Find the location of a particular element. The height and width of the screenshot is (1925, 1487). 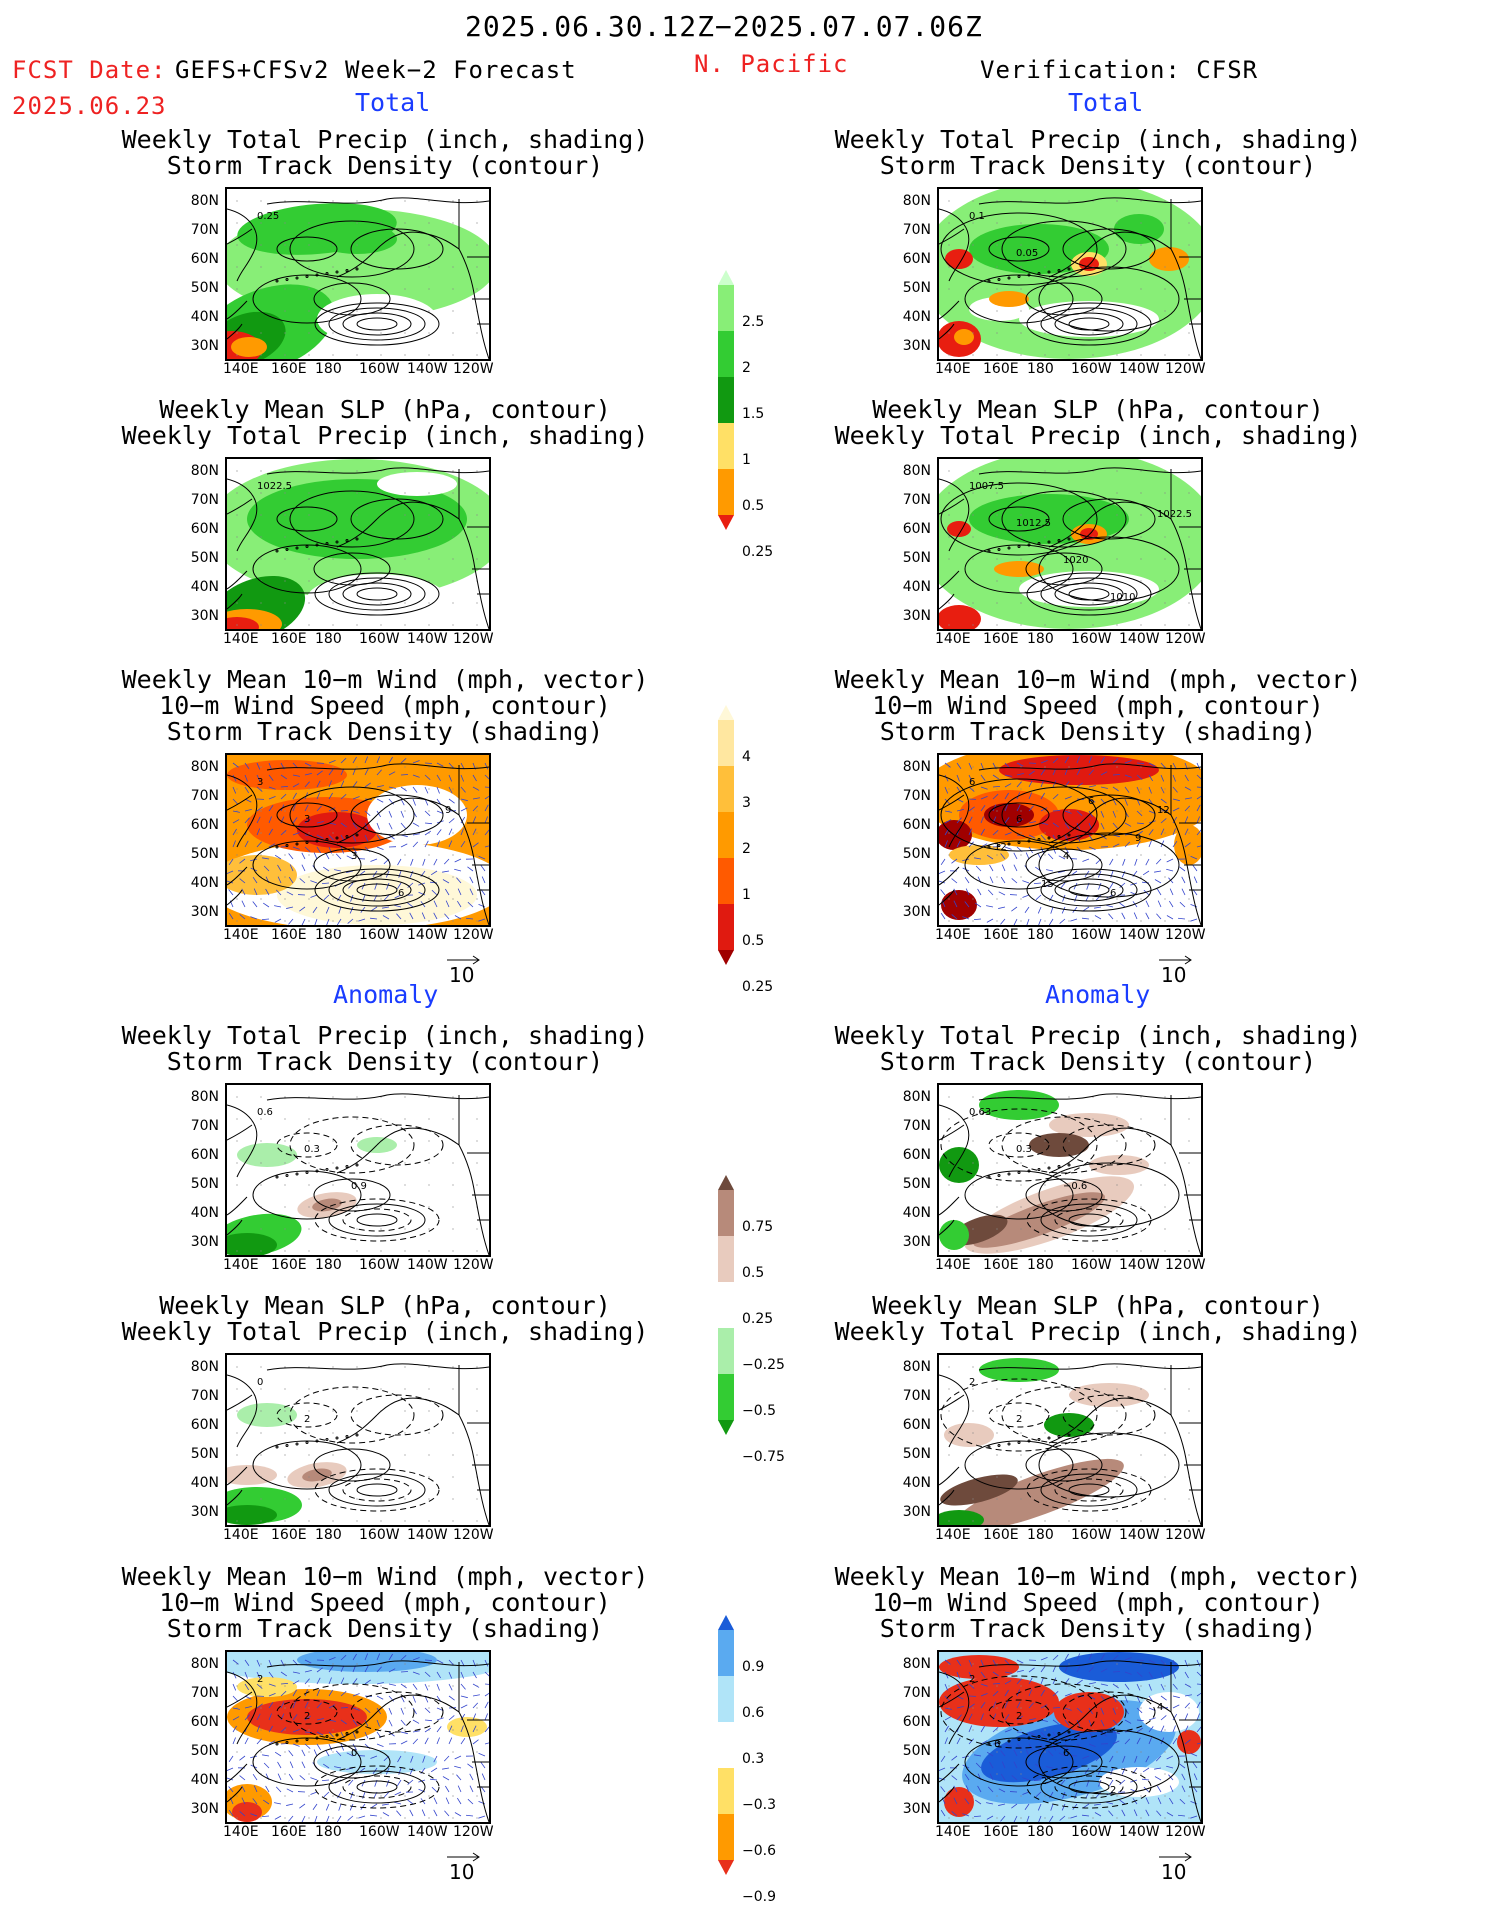

map-panel-r4-right: 0.63 0.3 −0.6 is located at coordinates (1070, 1170).